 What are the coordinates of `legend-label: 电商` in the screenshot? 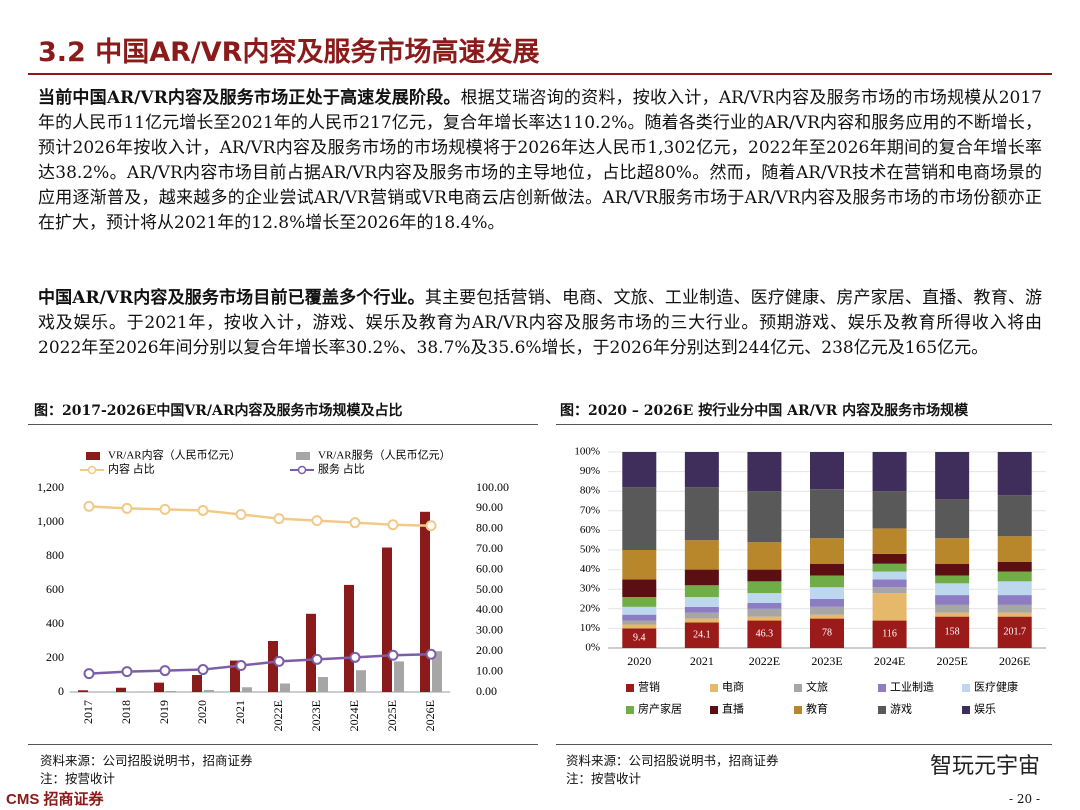 It's located at (733, 687).